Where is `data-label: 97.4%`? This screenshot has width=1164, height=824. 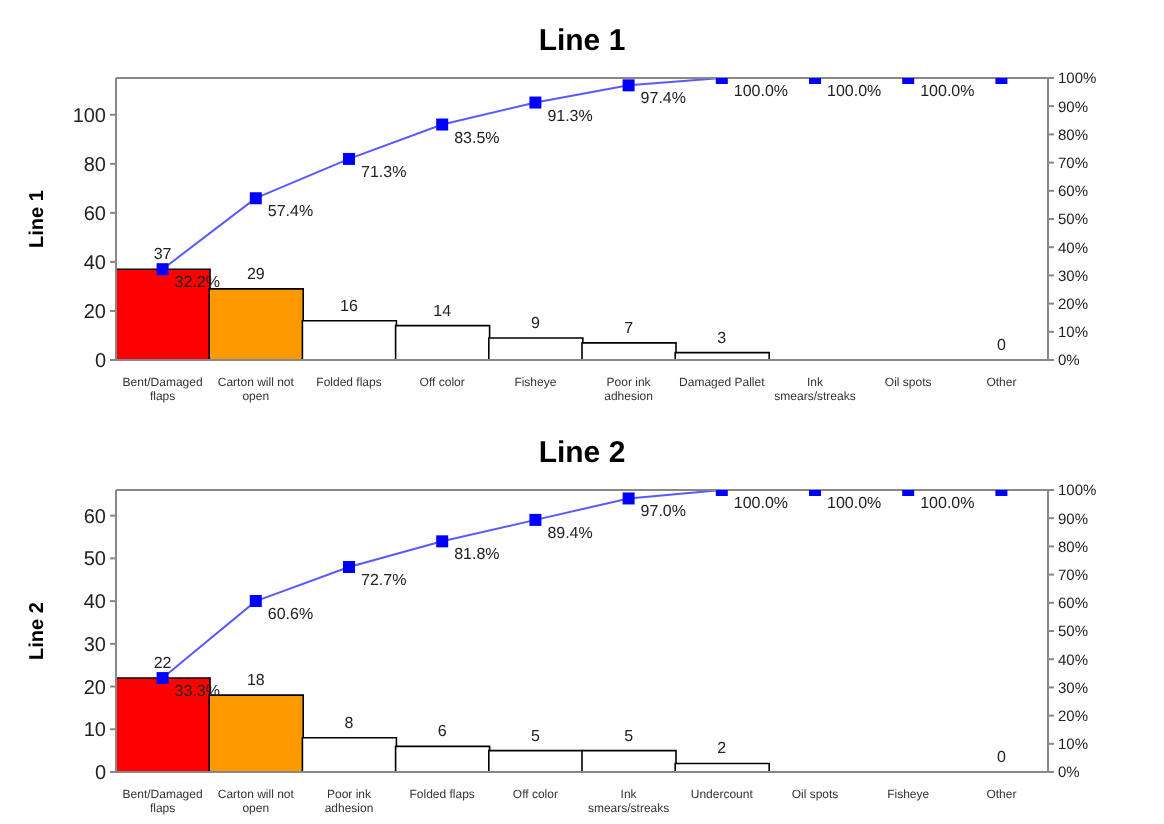 data-label: 97.4% is located at coordinates (663, 98).